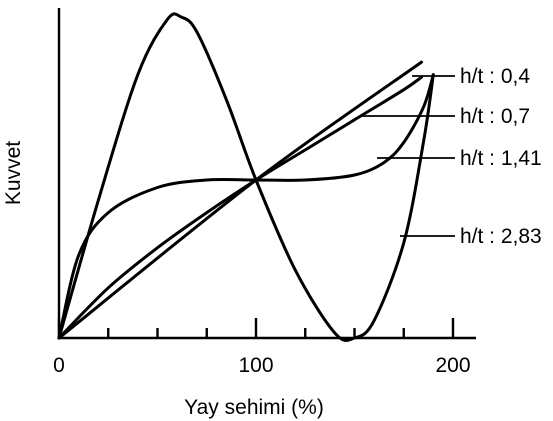  Describe the element at coordinates (59, 365) in the screenshot. I see `x-tick-label: 0` at that location.